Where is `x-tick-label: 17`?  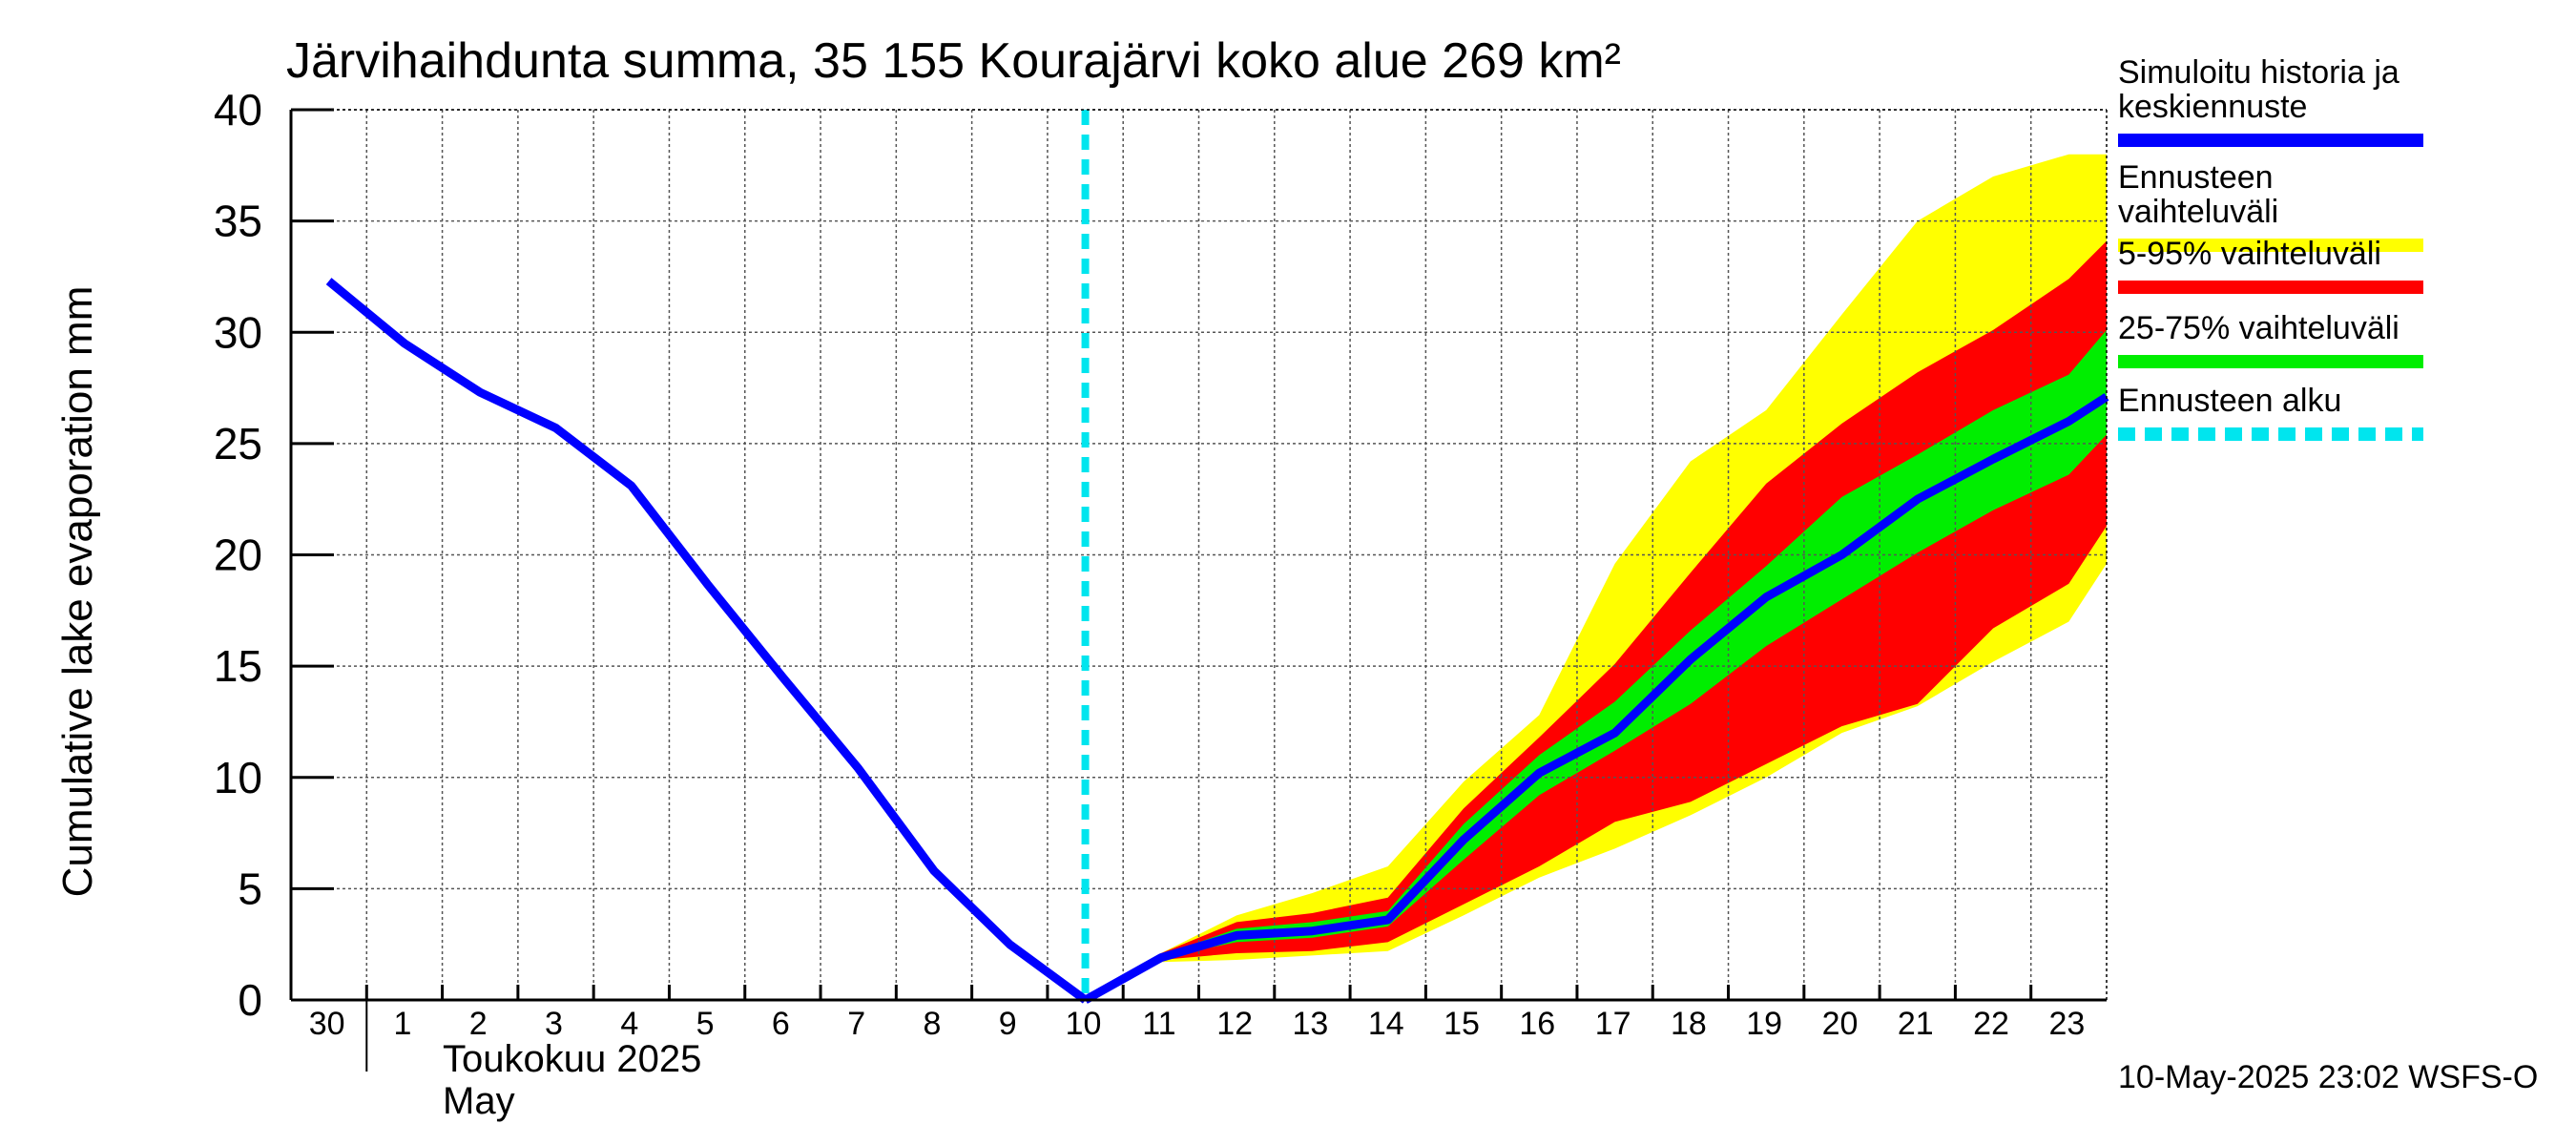
x-tick-label: 17 is located at coordinates (1613, 1024).